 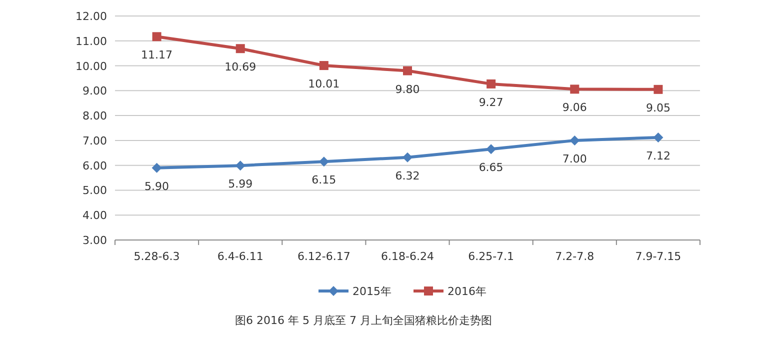 I want to click on x-tick-label: 6.12-6.17, so click(x=323, y=256).